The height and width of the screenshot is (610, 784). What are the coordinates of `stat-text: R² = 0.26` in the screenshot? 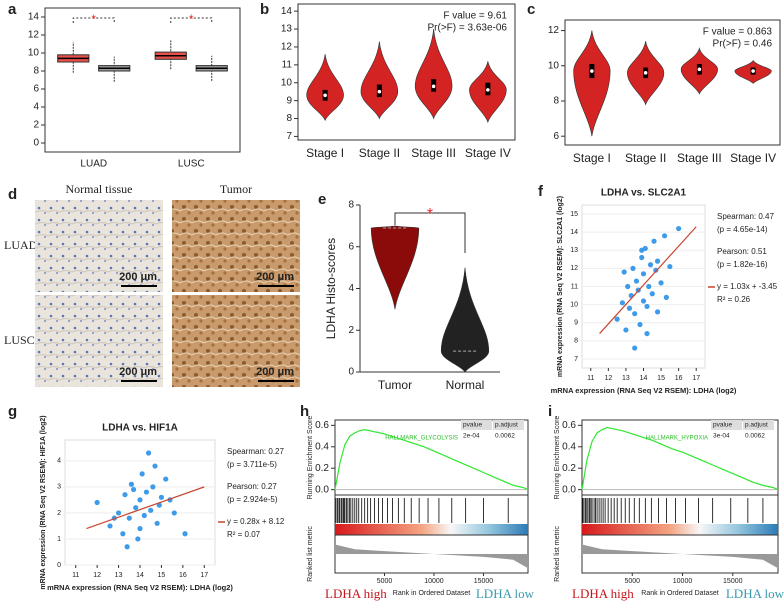 It's located at (734, 299).